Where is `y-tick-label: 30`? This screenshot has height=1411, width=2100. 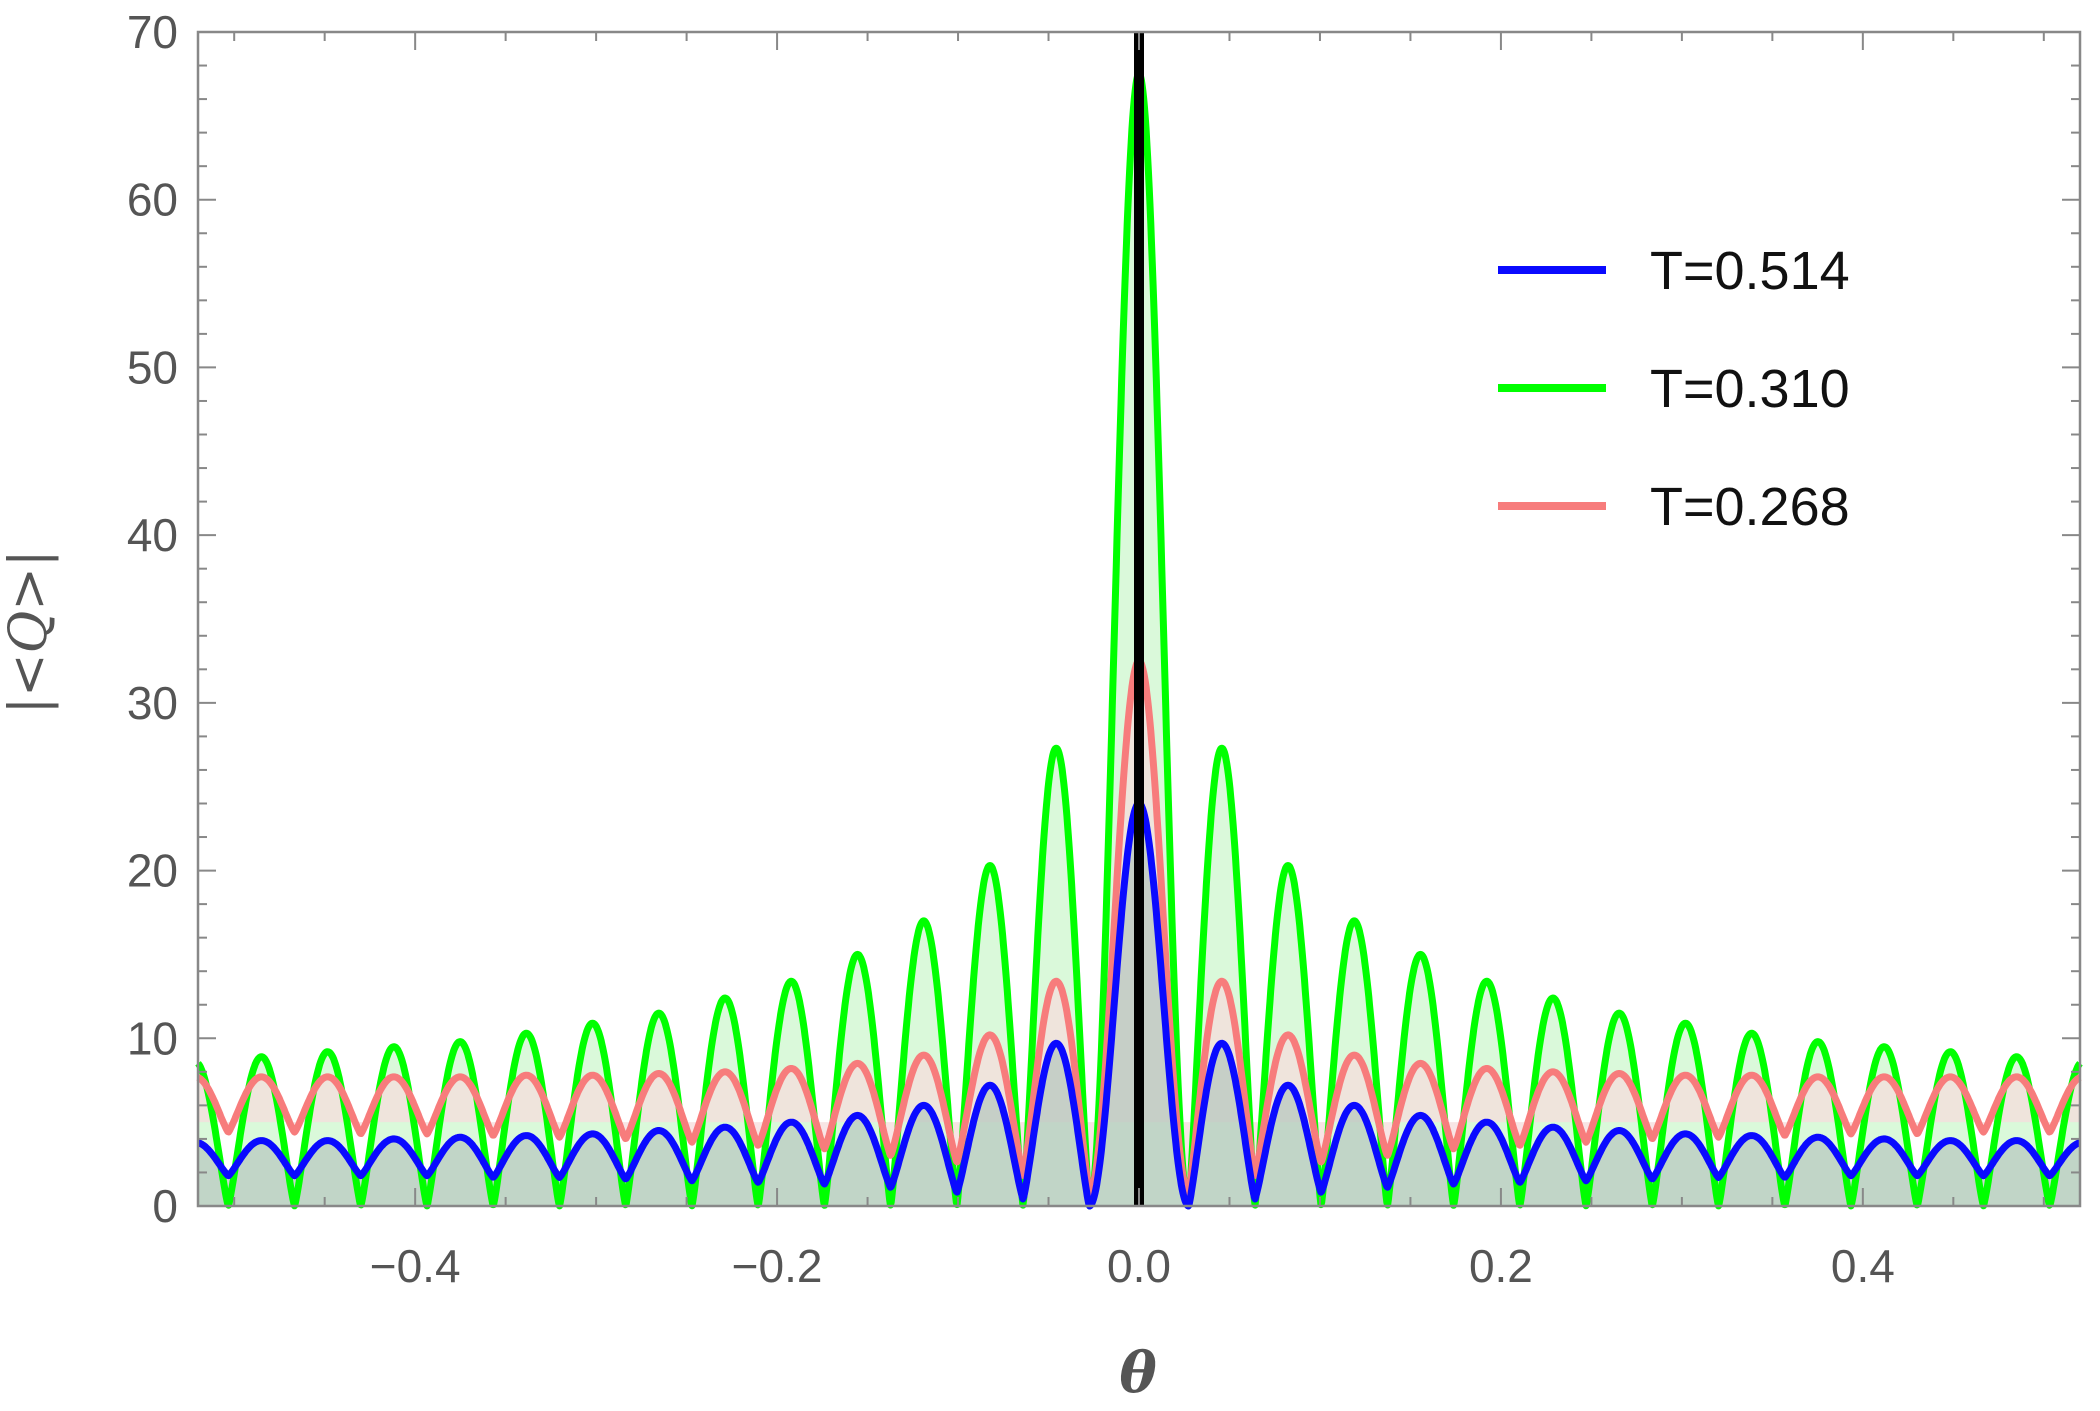 y-tick-label: 30 is located at coordinates (152, 703).